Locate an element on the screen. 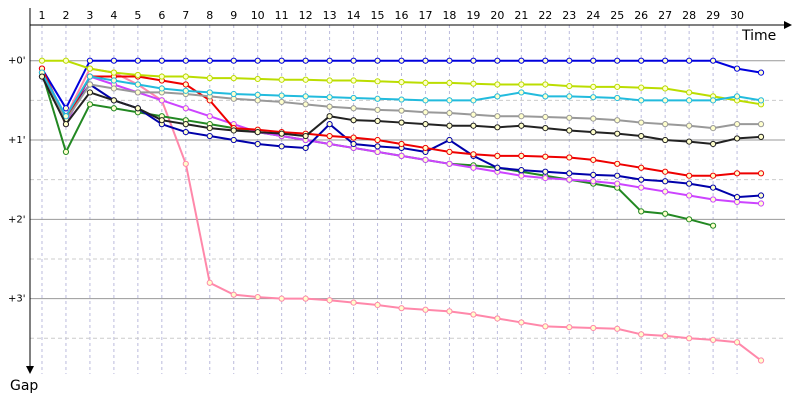 The image size is (800, 400). x-tick-label: 19 is located at coordinates (473, 15).